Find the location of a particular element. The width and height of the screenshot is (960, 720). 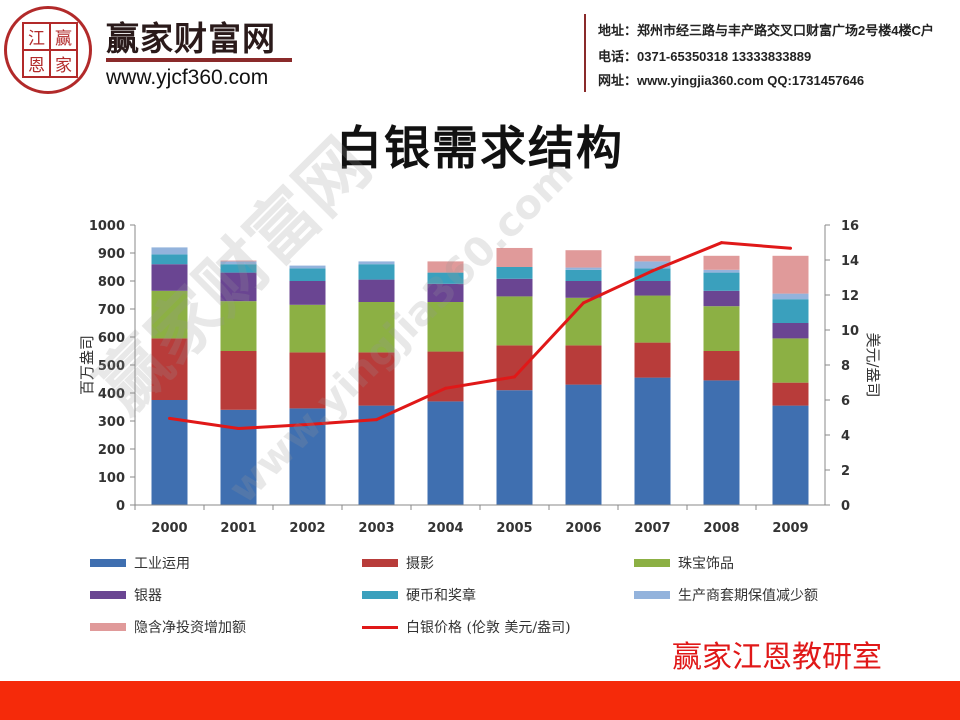

legend-label: 隐含净投资增加额 is located at coordinates (190, 628).